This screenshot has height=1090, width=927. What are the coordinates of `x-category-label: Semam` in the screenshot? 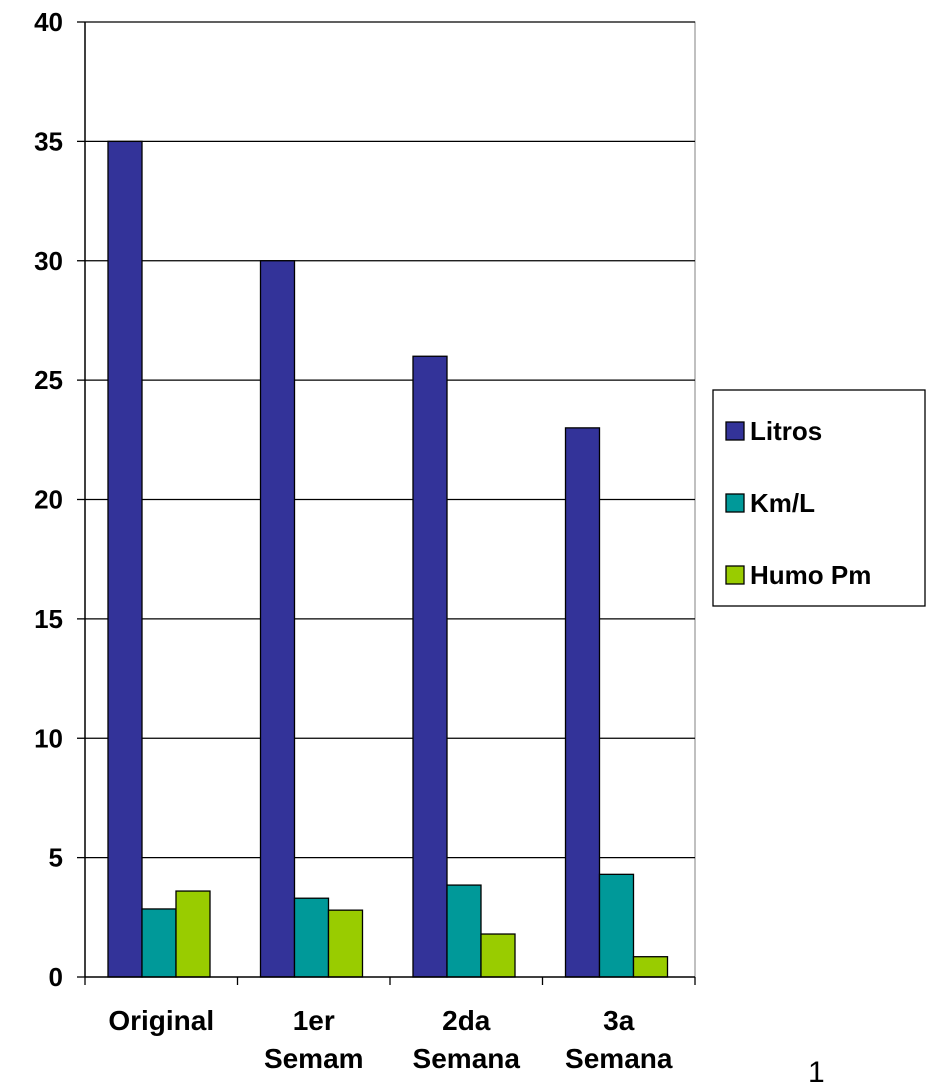 It's located at (314, 1058).